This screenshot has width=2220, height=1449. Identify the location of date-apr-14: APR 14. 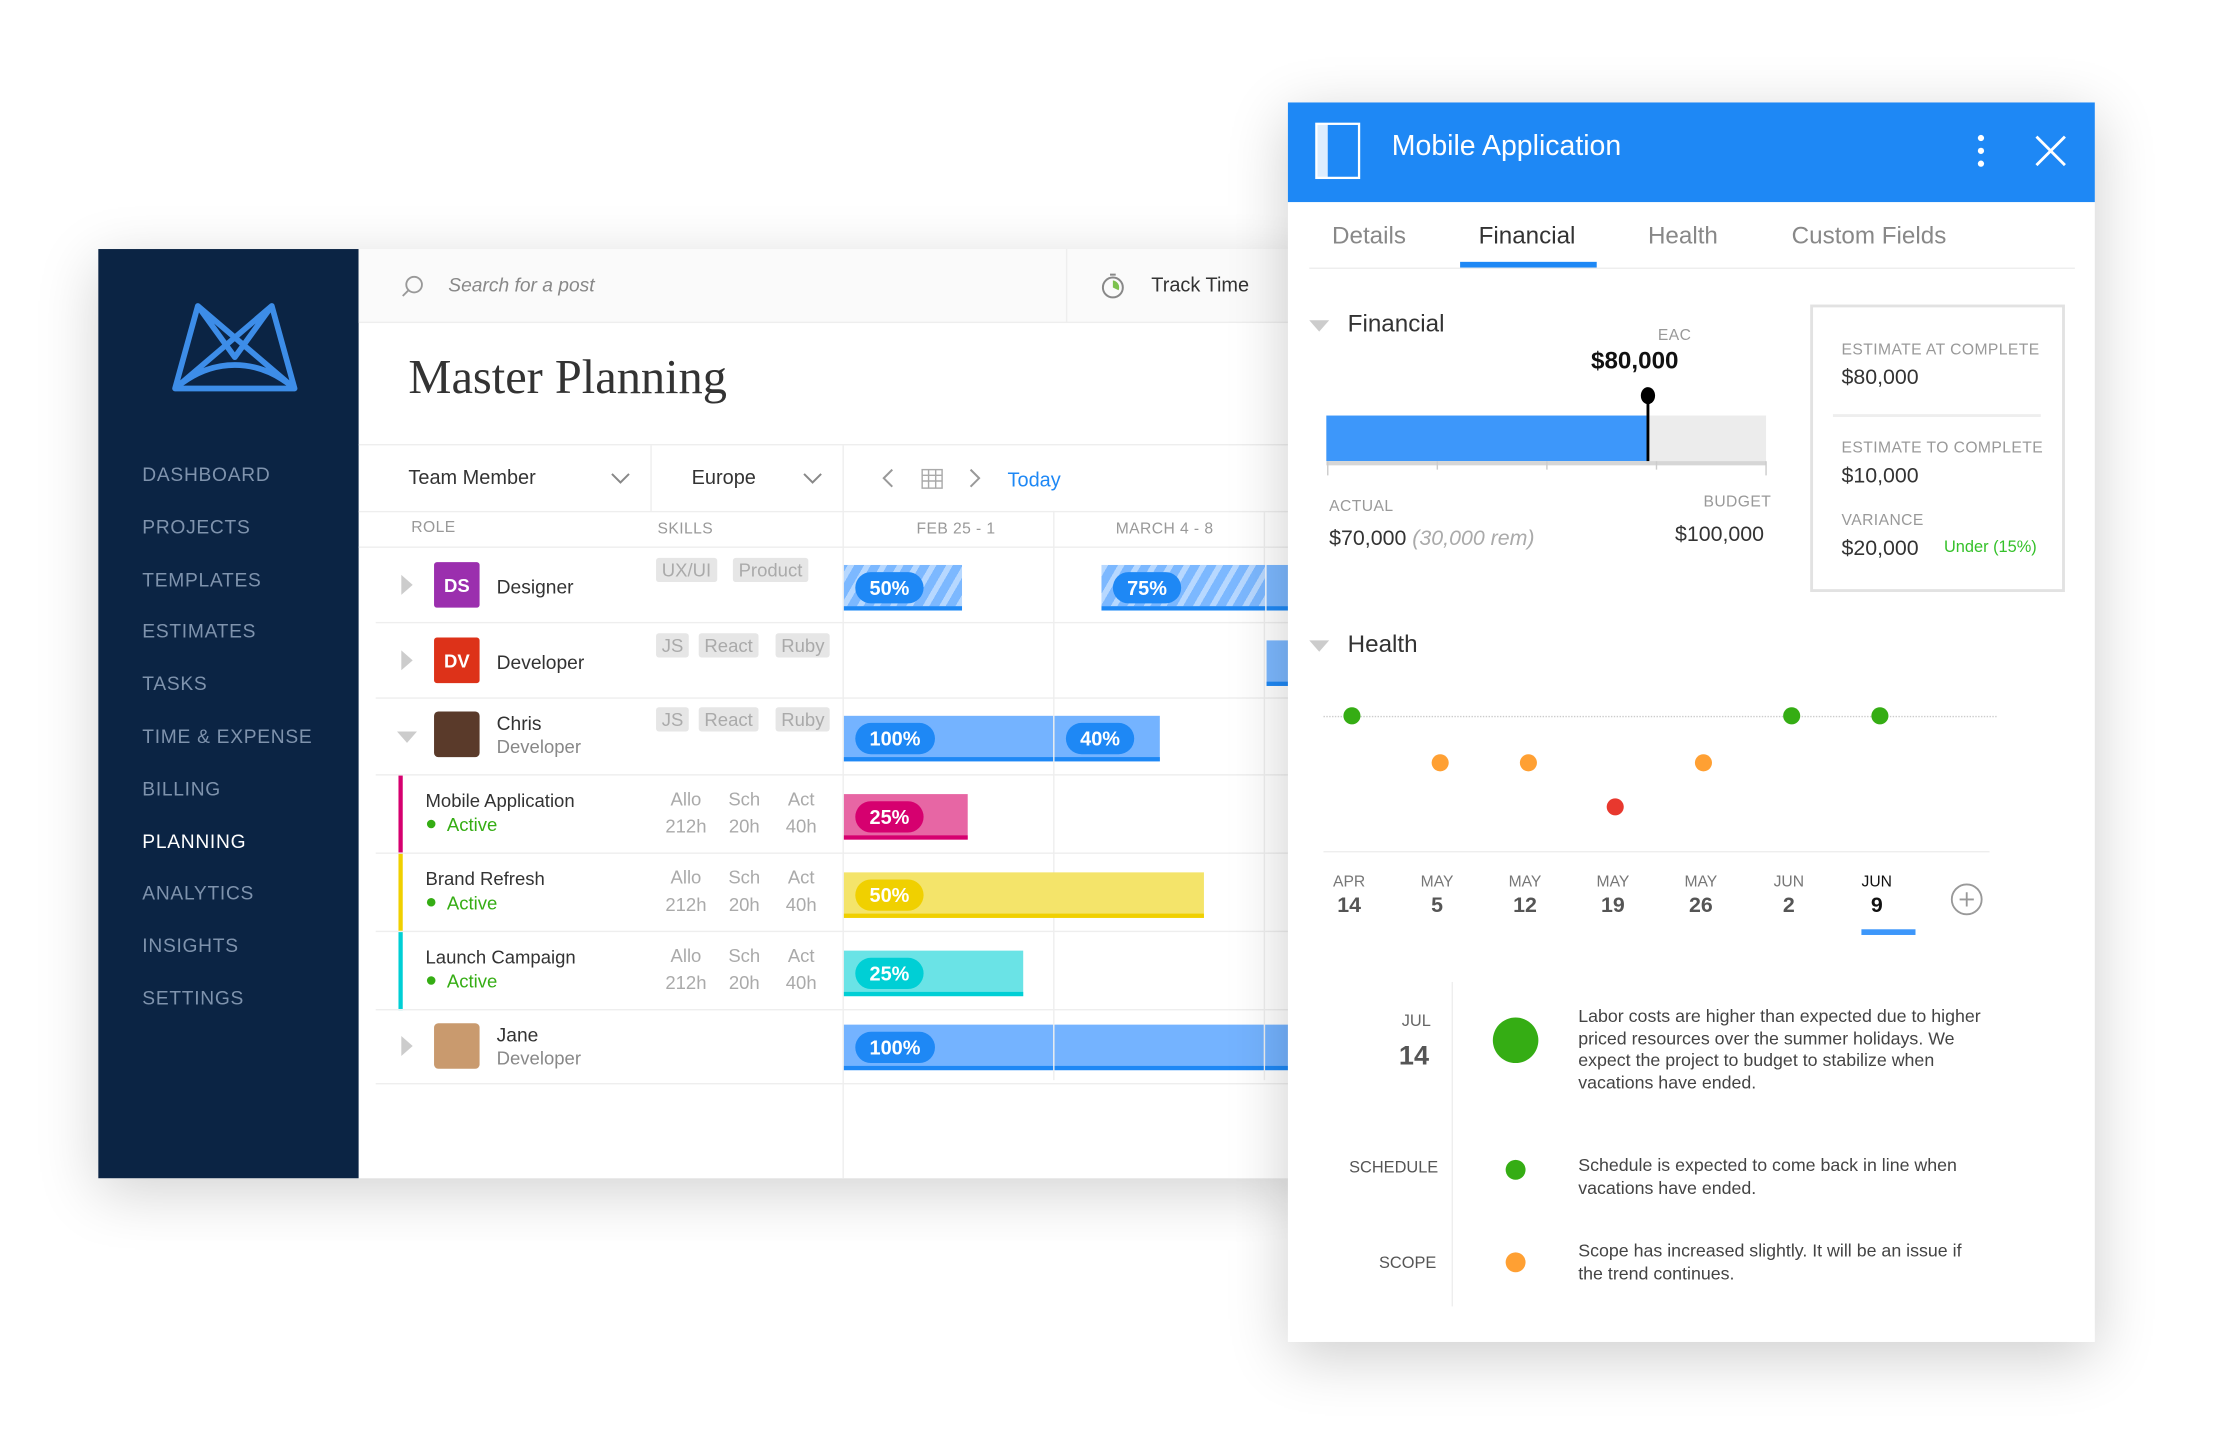
(1349, 896).